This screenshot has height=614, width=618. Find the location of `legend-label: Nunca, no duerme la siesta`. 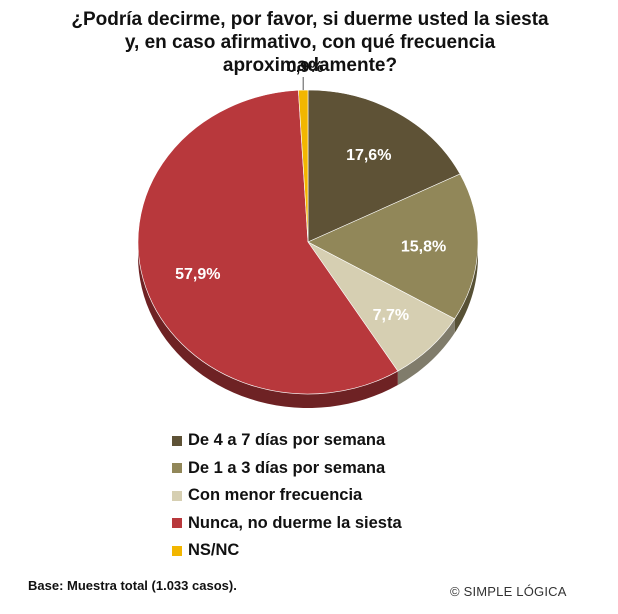

legend-label: Nunca, no duerme la siesta is located at coordinates (295, 522).